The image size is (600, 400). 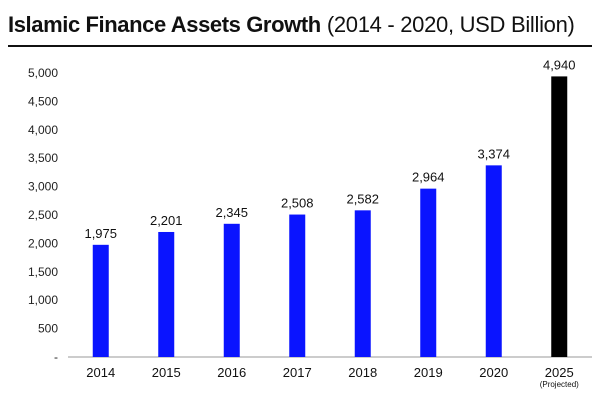 I want to click on value-label: 4,940, so click(x=559, y=64).